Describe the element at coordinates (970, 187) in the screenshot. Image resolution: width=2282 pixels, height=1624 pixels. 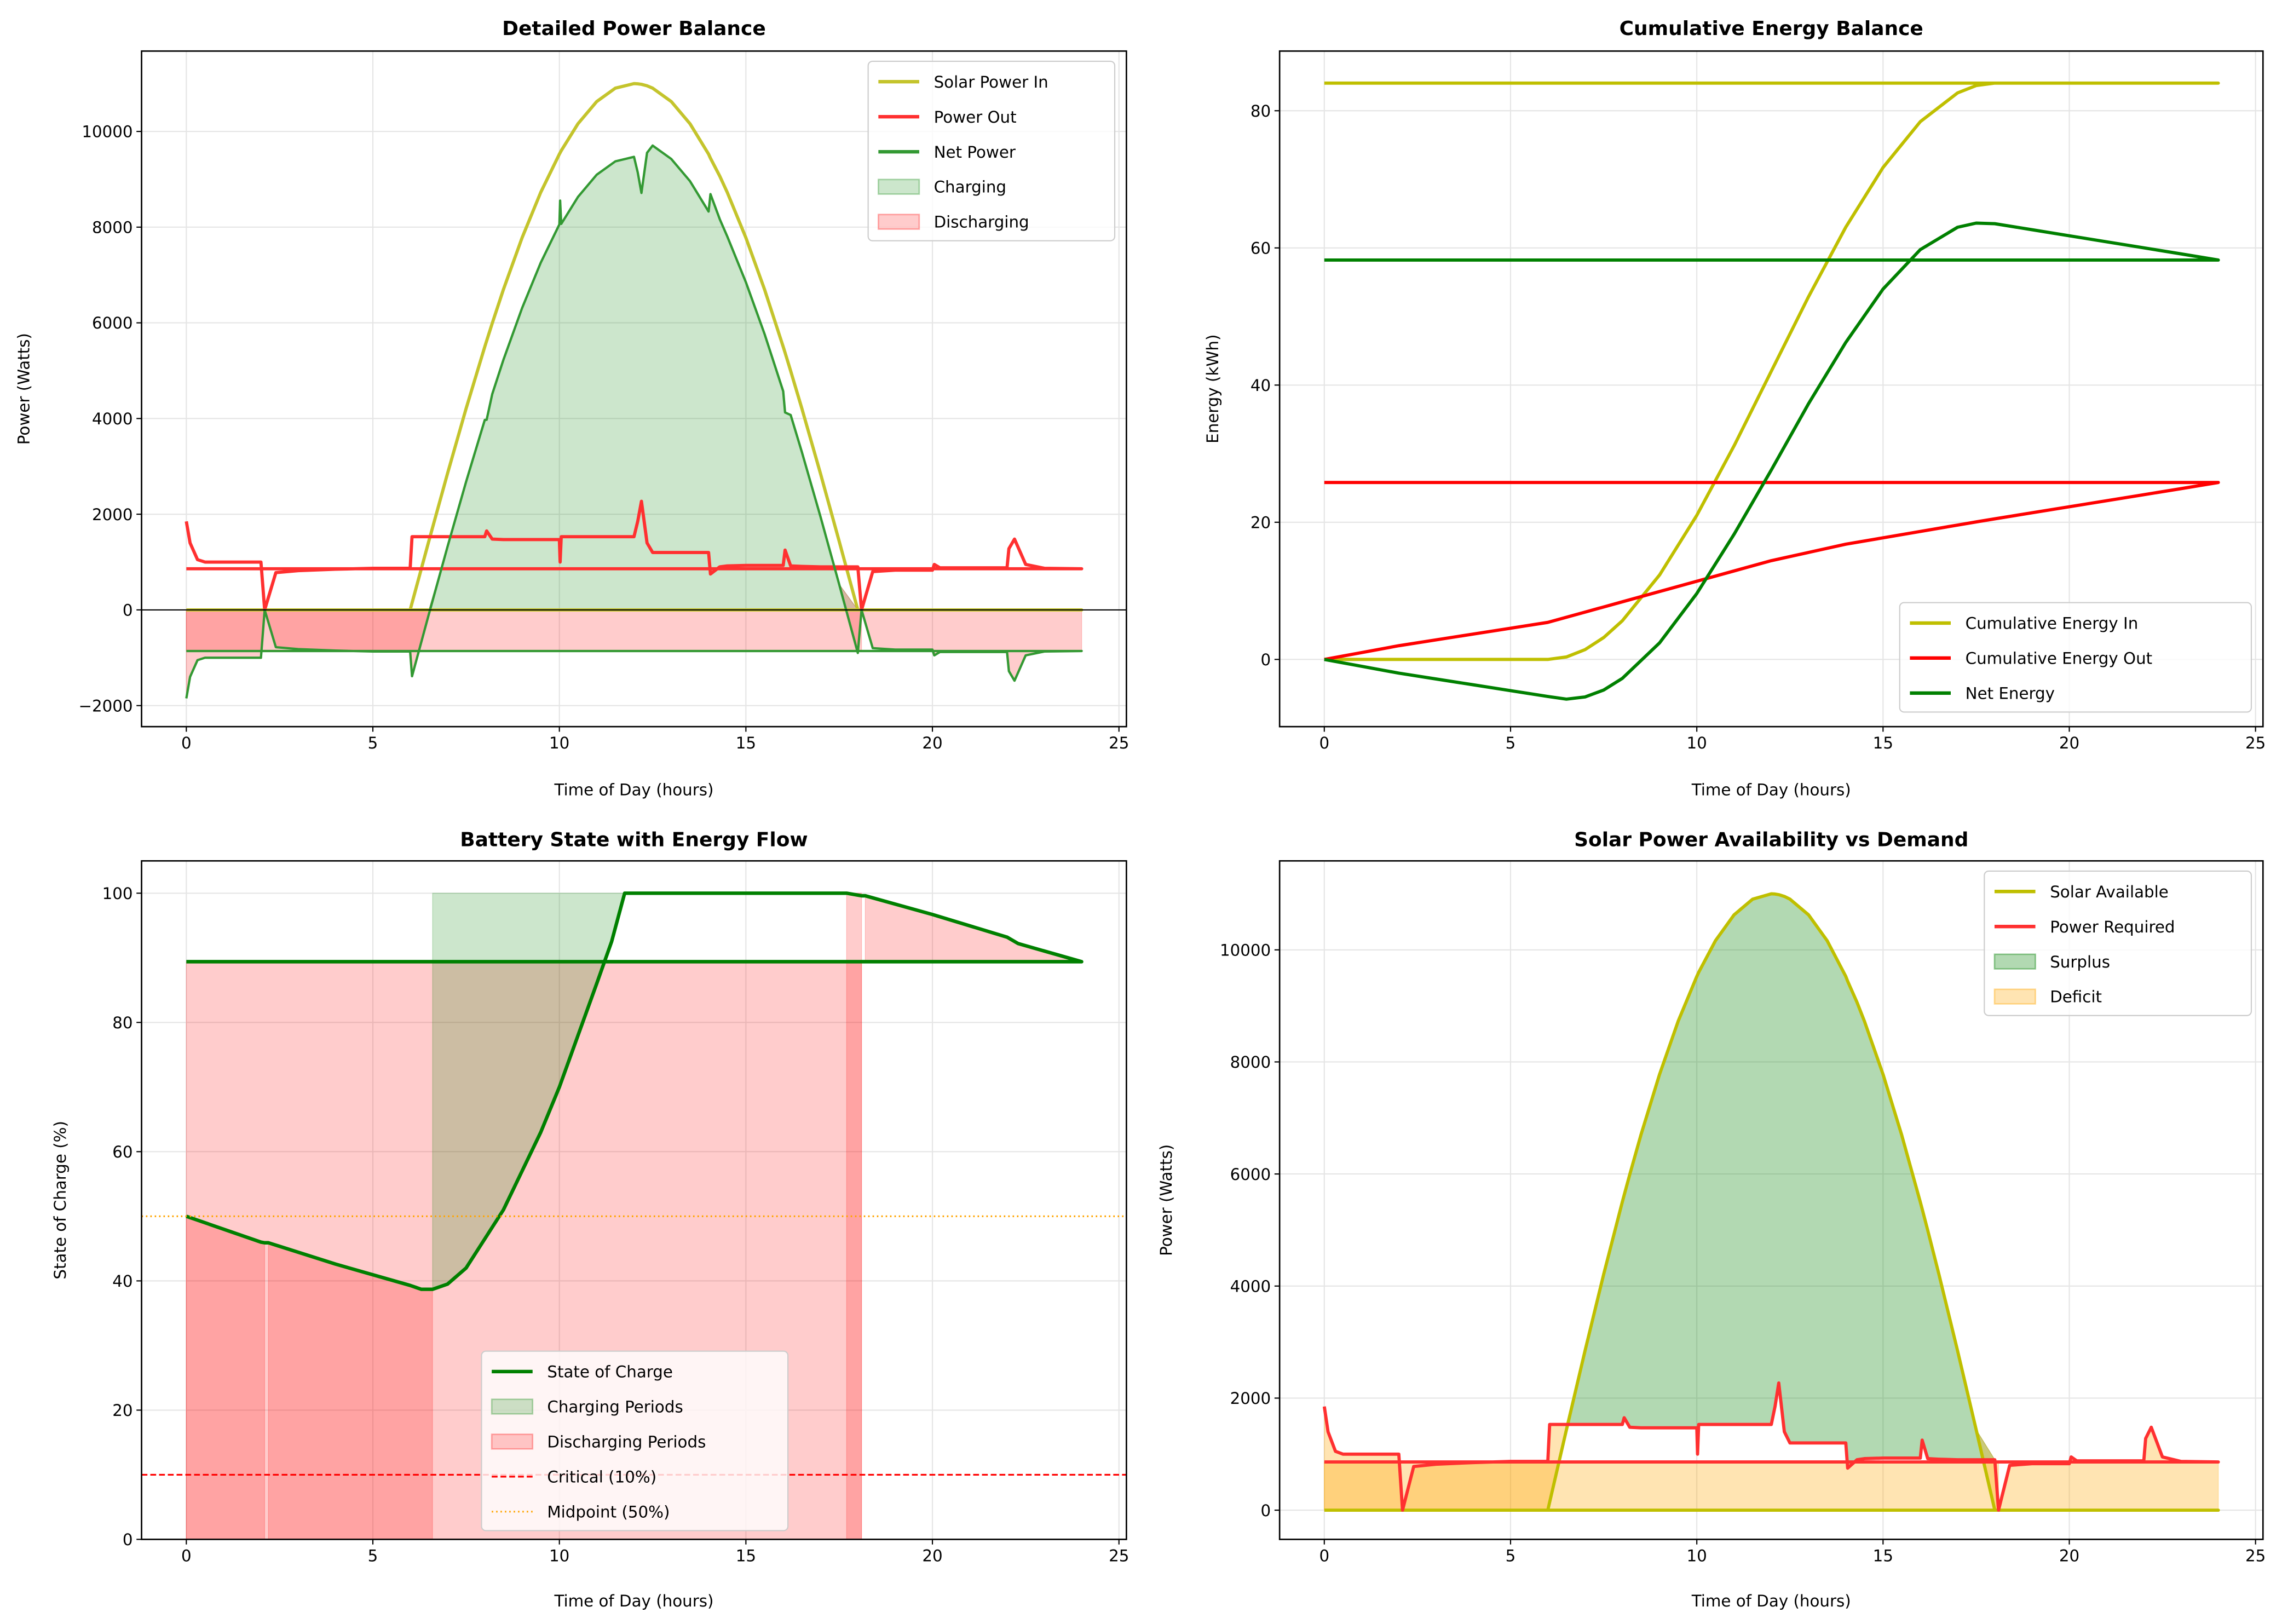
I see `legend-label: Charging` at that location.